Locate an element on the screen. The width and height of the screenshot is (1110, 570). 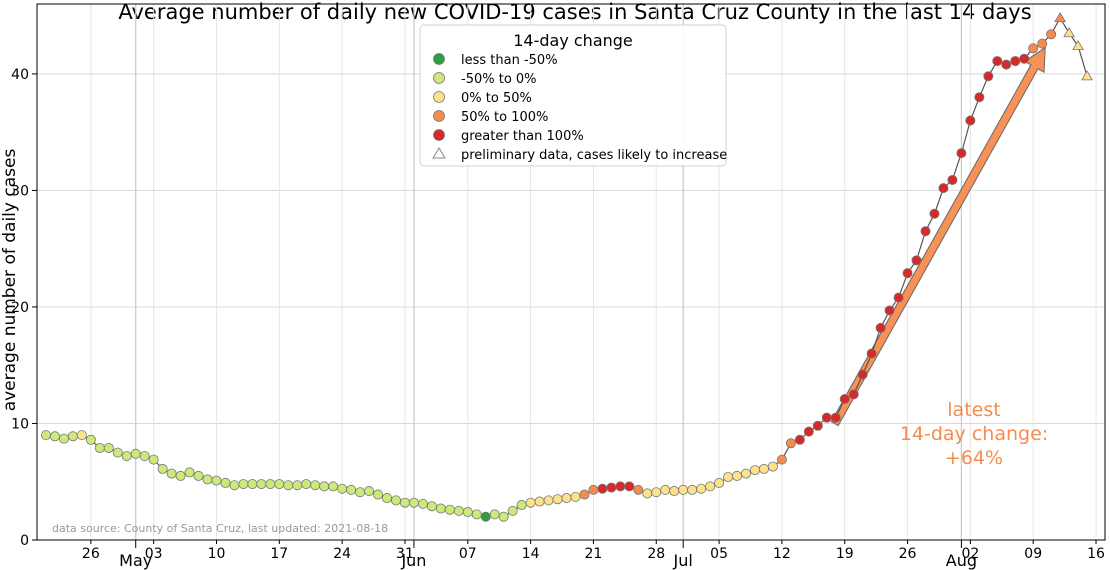
x-tick-label: 19 is located at coordinates (845, 554).